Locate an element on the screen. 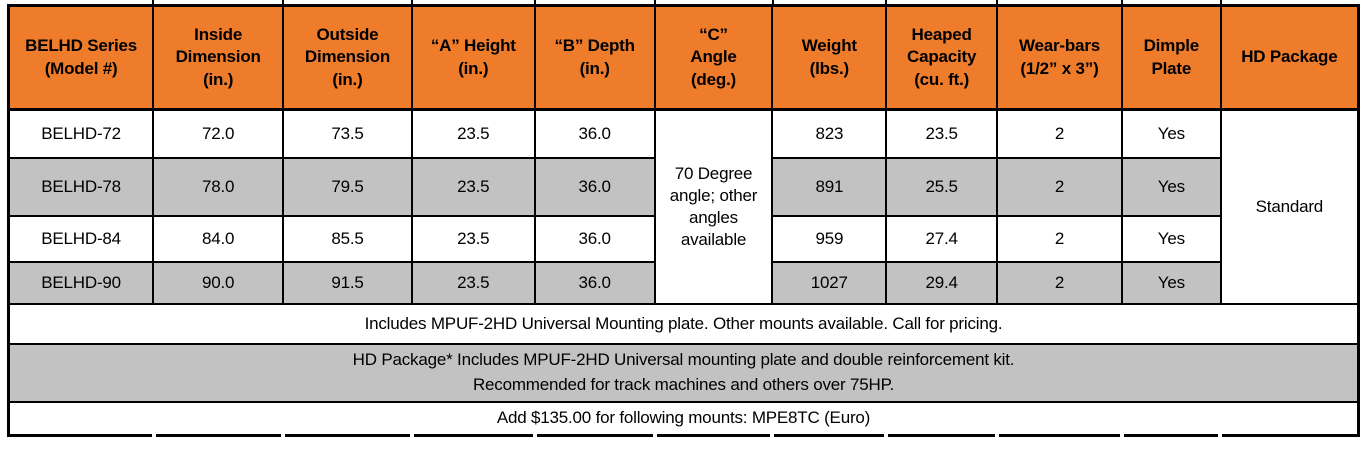  cell-model: BELHD-84 is located at coordinates (81, 238).